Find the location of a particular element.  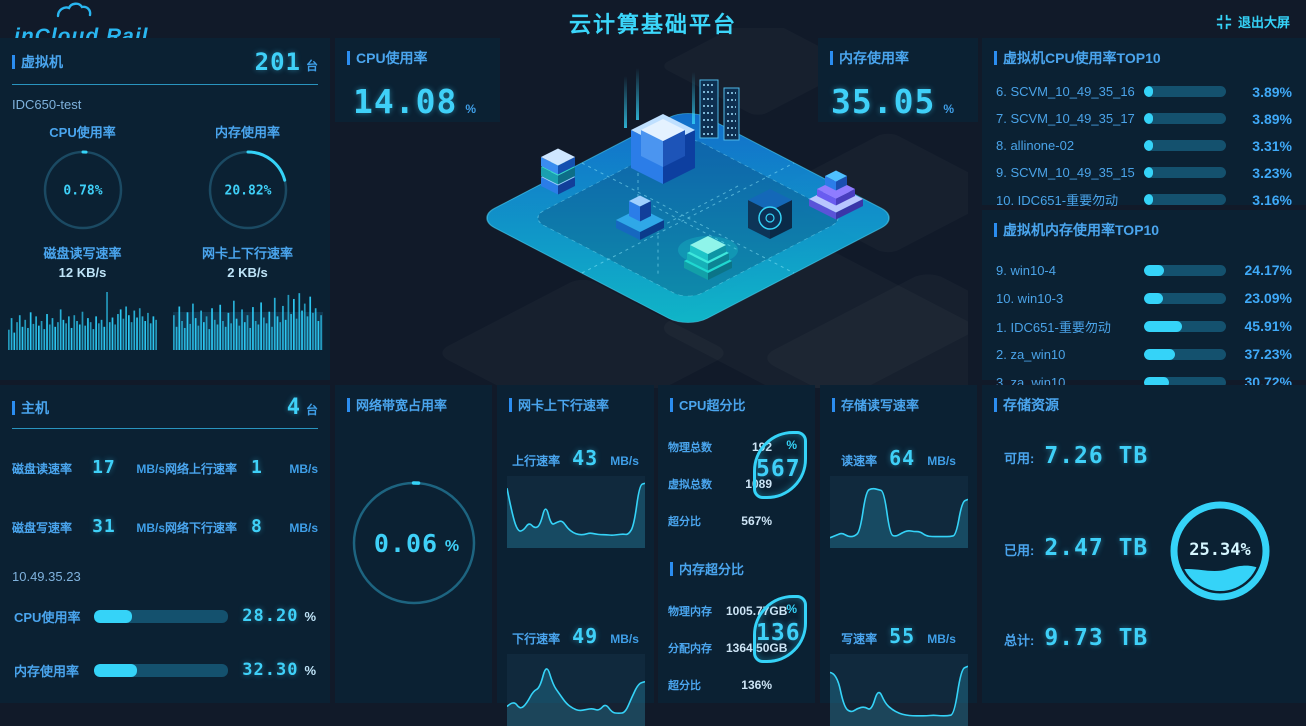

vm-name: 7. SCVM_10_49_35_17 is located at coordinates (1065, 118).